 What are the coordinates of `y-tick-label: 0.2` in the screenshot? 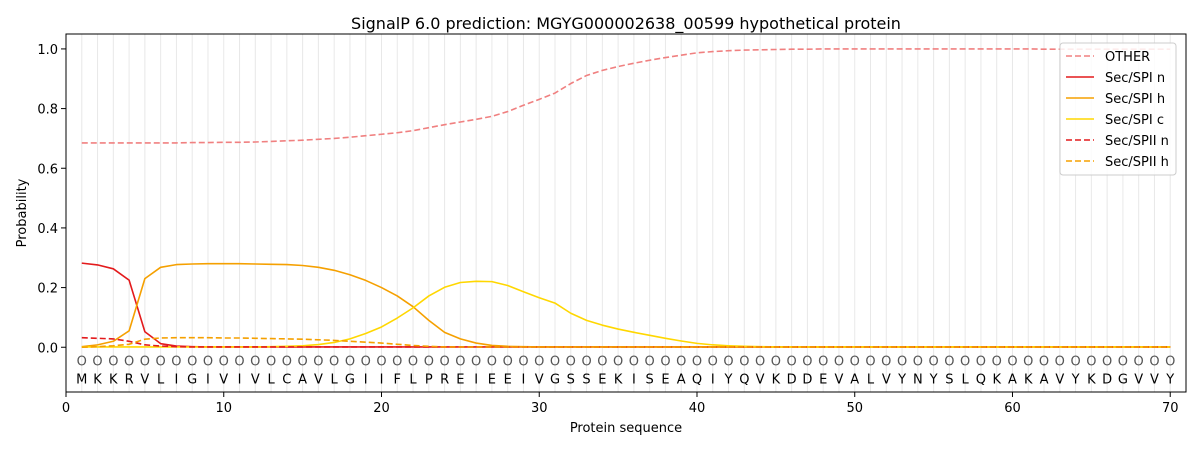 It's located at (47, 289).